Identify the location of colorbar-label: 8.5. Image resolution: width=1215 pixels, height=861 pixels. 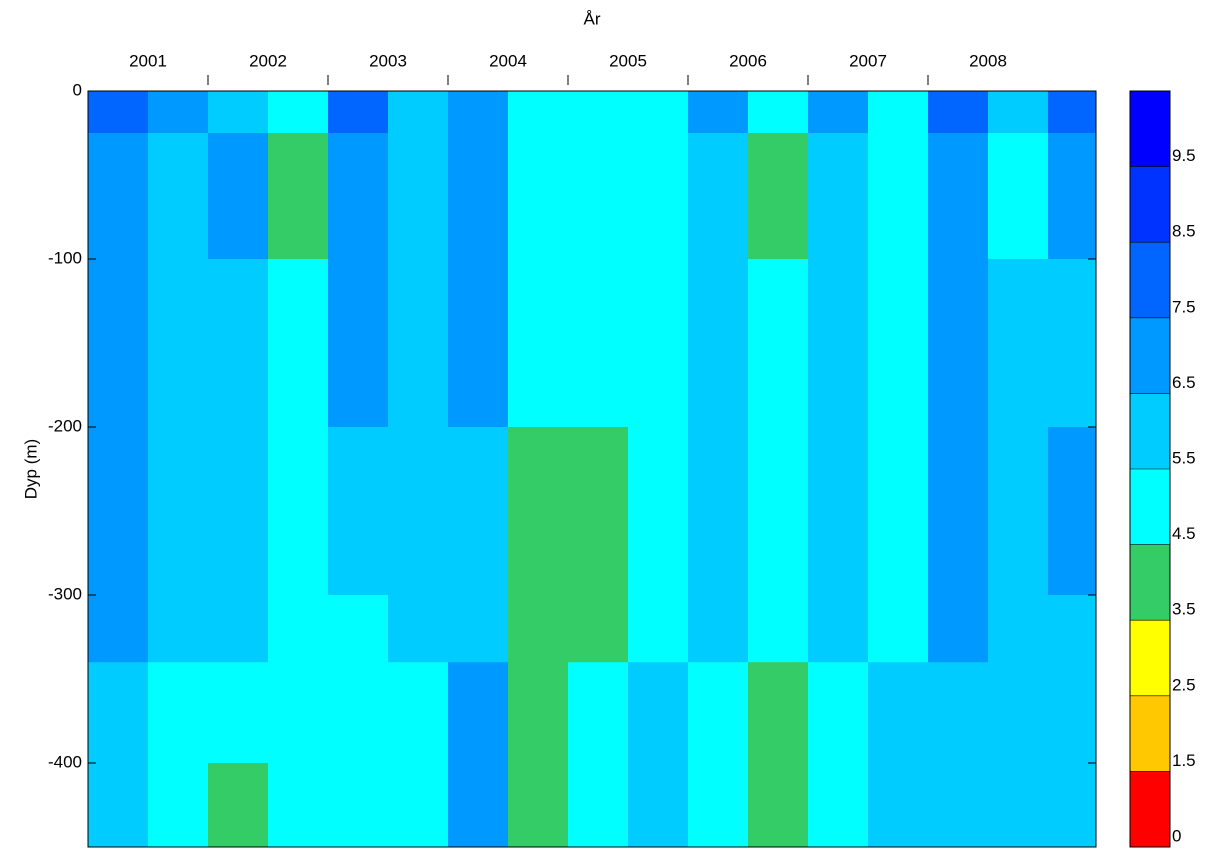
(1184, 231).